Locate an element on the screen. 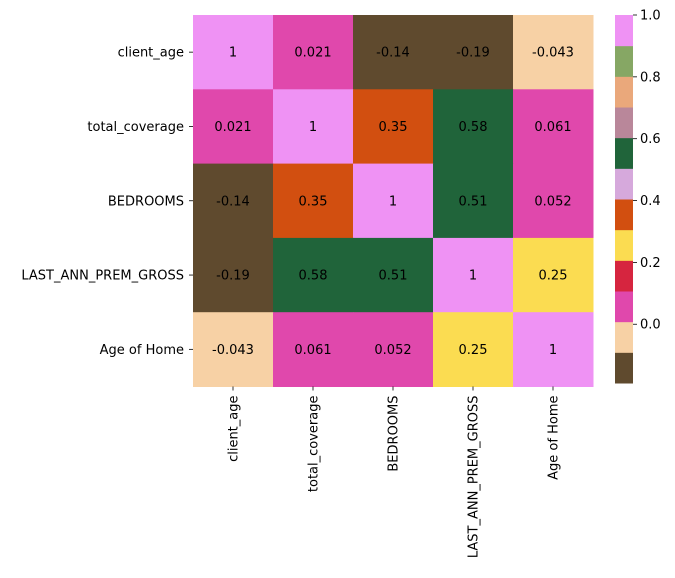 Image resolution: width=675 pixels, height=578 pixels. y-tick-label: LAST_ANN_PREM_GROSS is located at coordinates (102, 276).